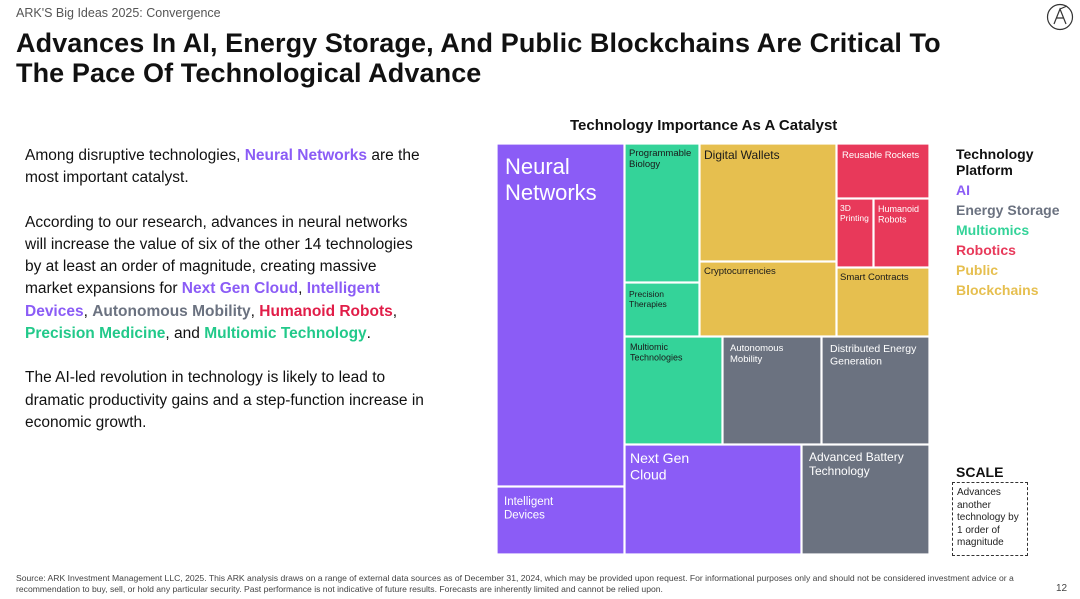 Image resolution: width=1080 pixels, height=599 pixels. I want to click on legend-entry-multiomics: Multiomics, so click(993, 230).